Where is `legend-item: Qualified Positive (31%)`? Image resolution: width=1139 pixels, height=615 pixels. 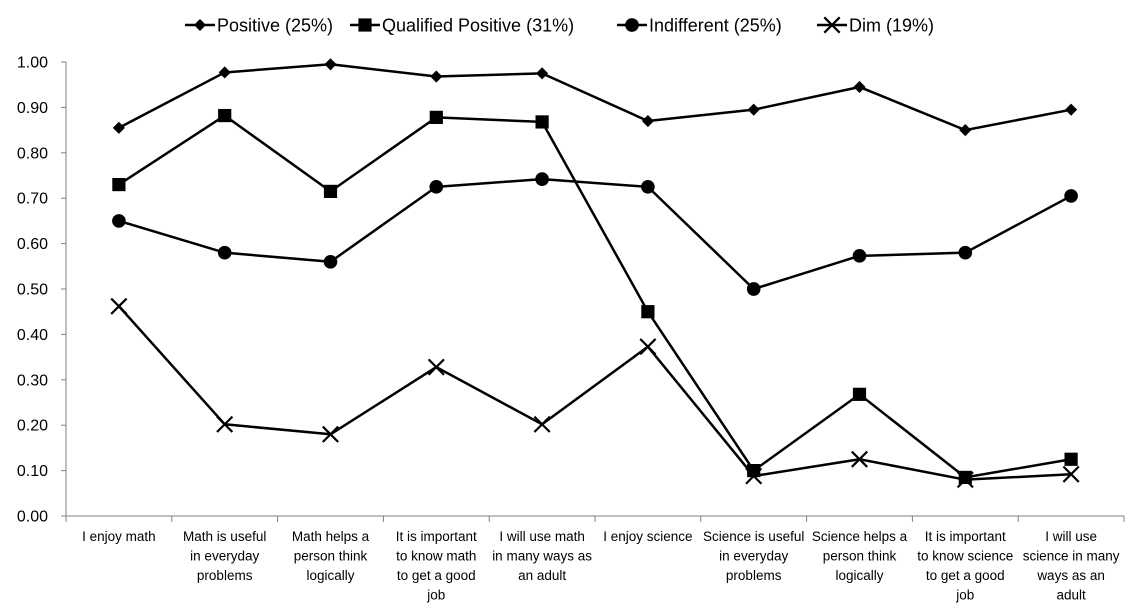
legend-item: Qualified Positive (31%) is located at coordinates (462, 26).